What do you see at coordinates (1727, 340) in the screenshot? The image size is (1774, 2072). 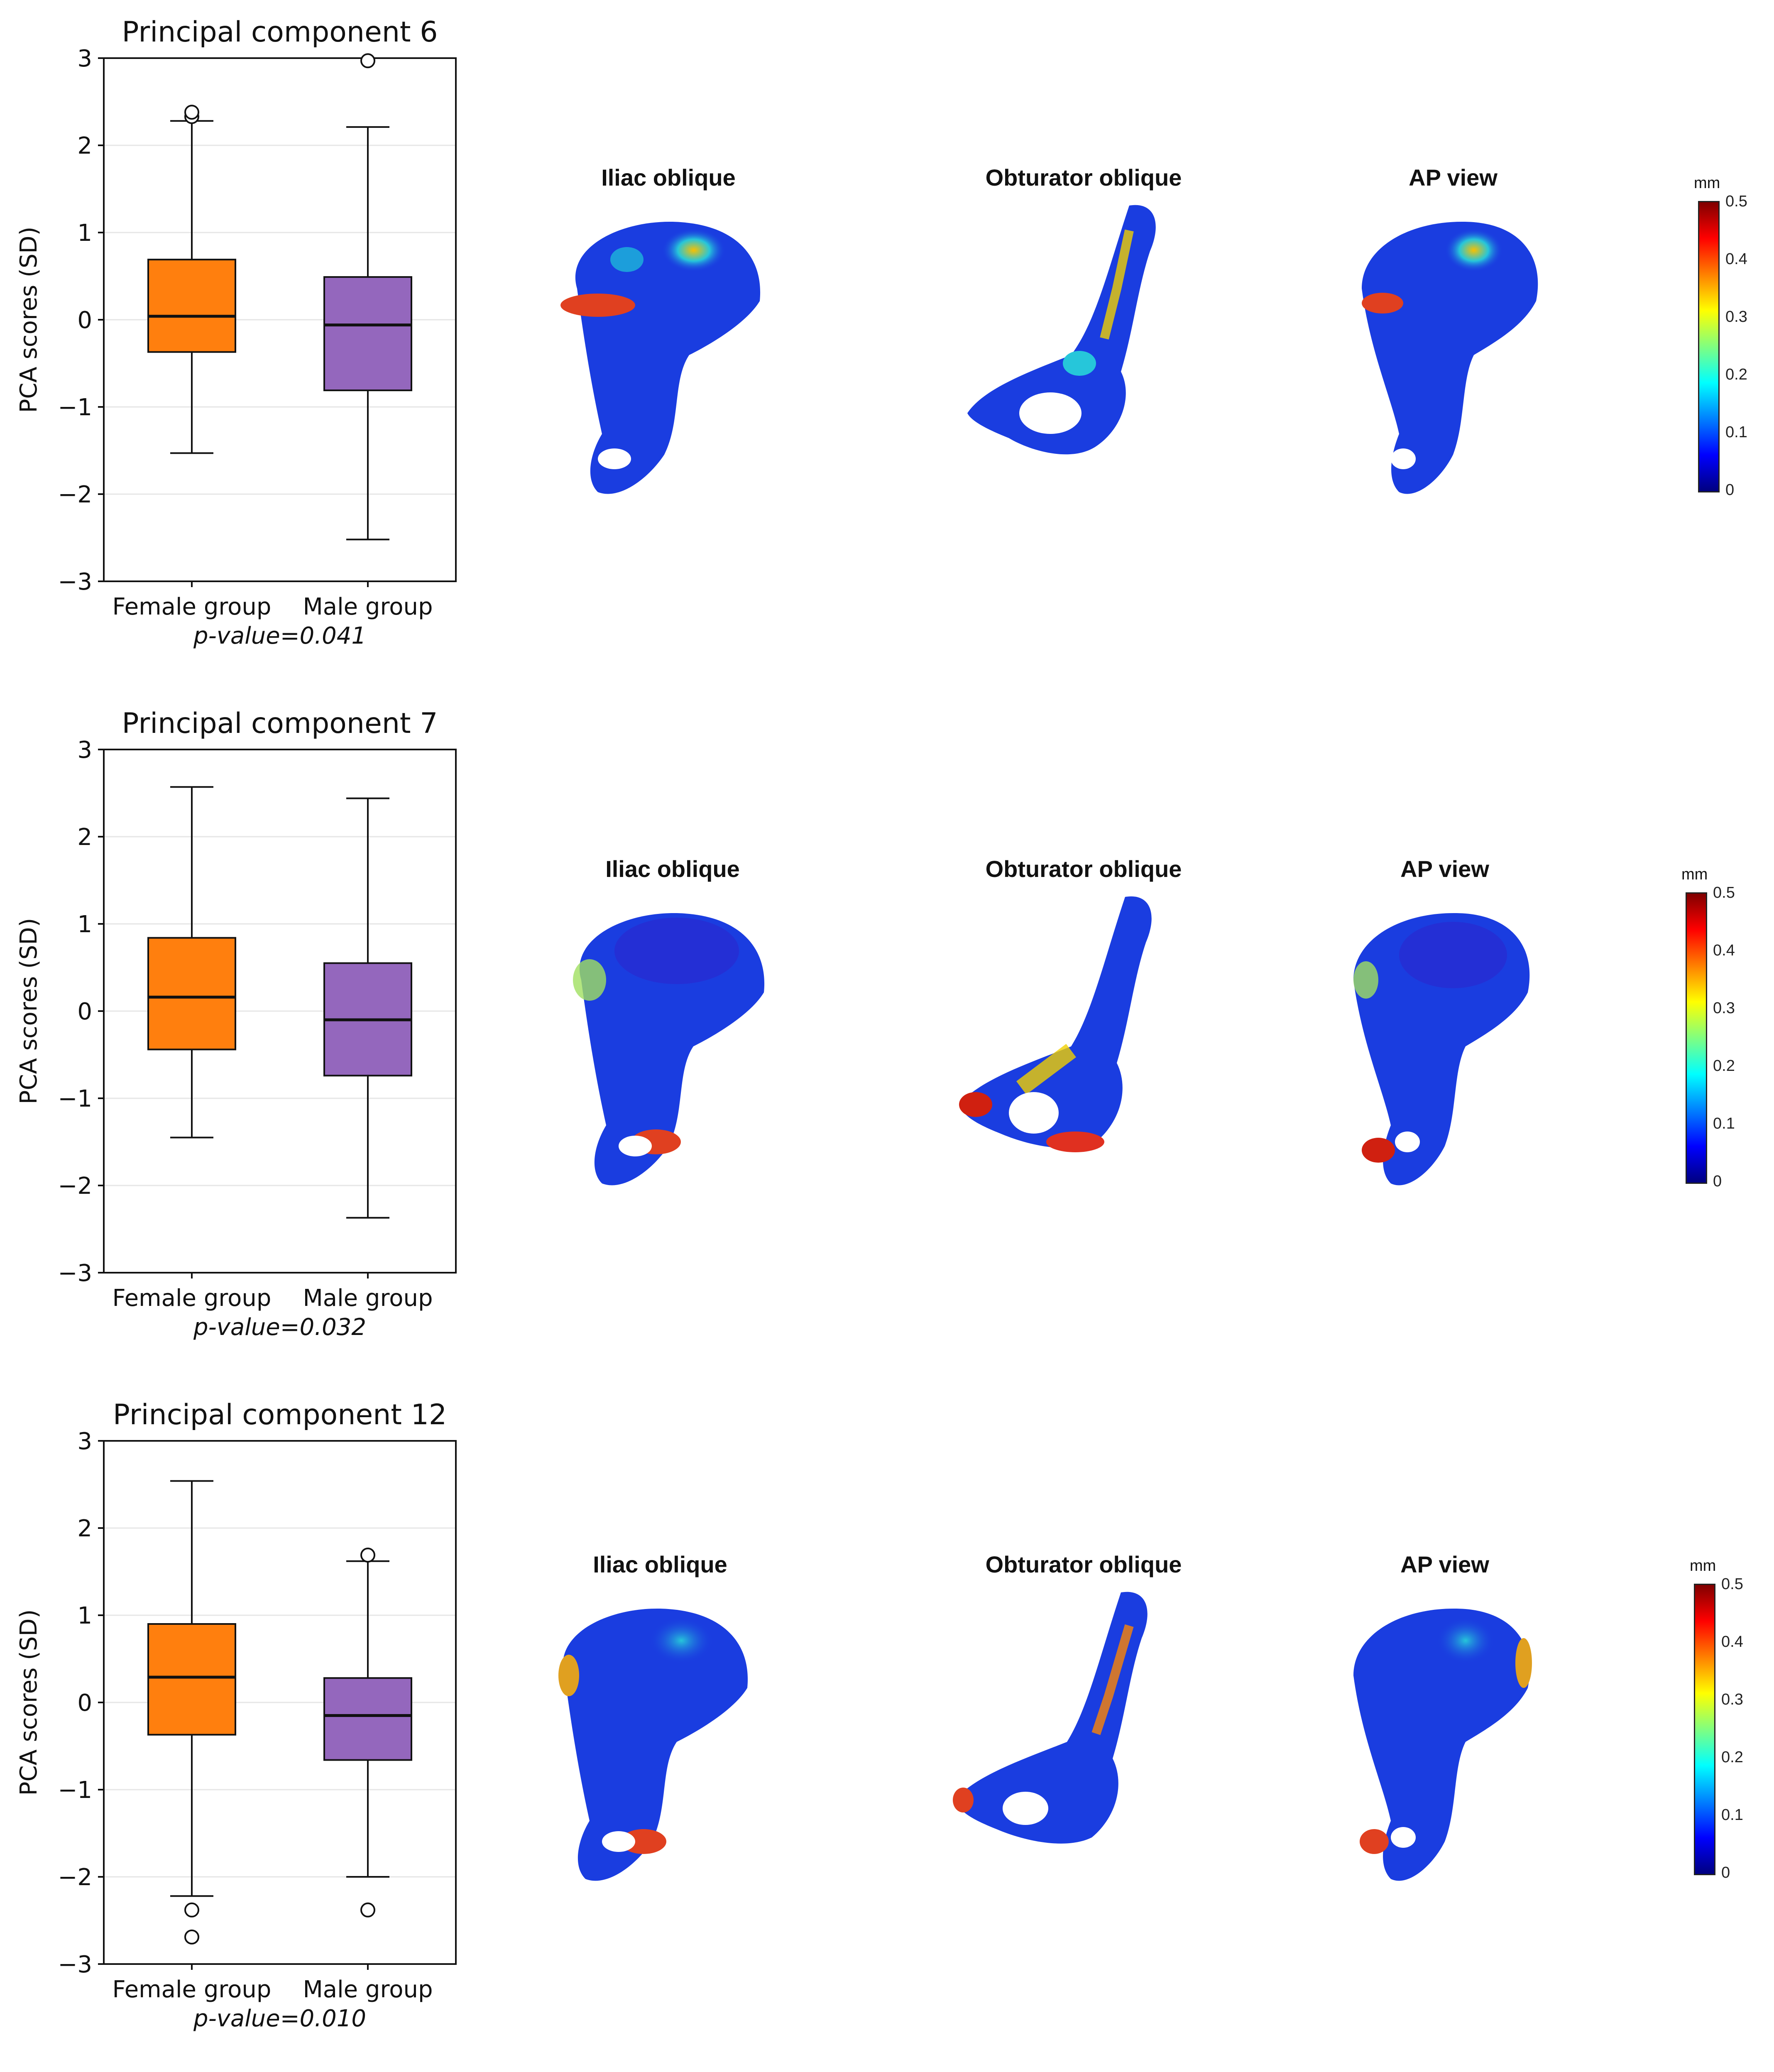 I see `pc6-colorbar: mm 0.5 0.4 0.3 0.2 0.1 0` at bounding box center [1727, 340].